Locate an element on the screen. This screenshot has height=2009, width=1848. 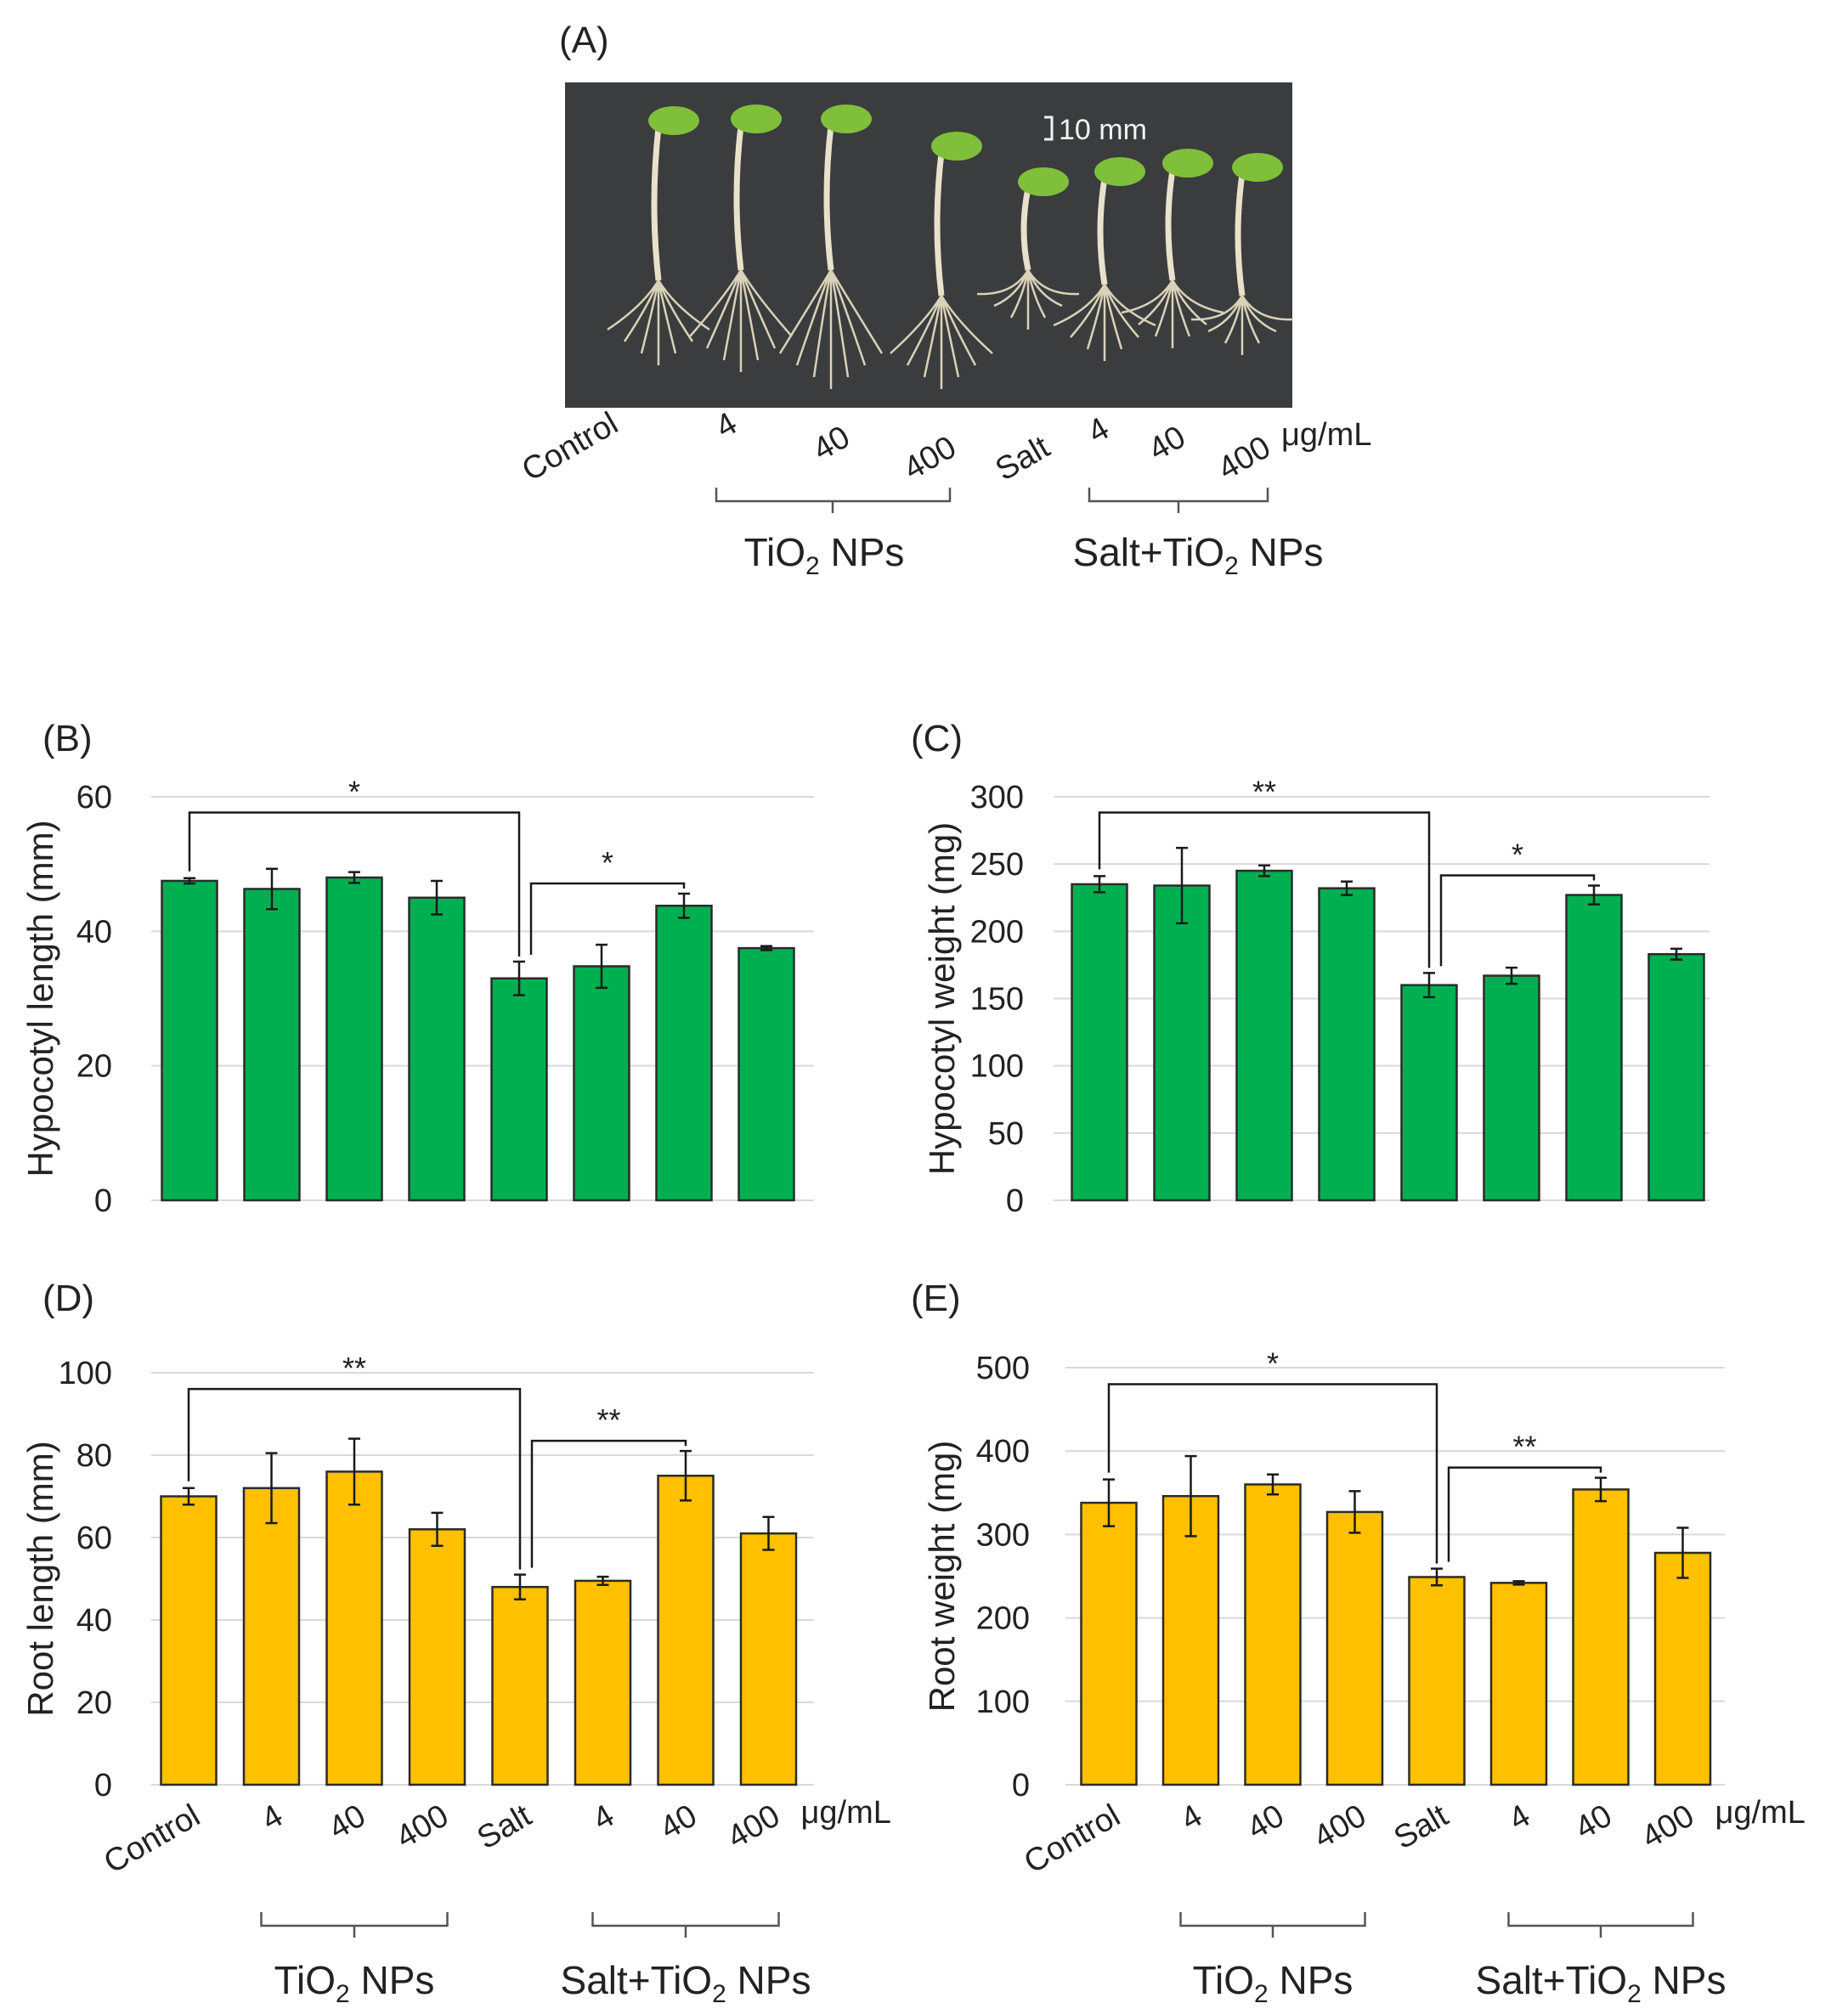
y-tick-label: 150 is located at coordinates (997, 1000).